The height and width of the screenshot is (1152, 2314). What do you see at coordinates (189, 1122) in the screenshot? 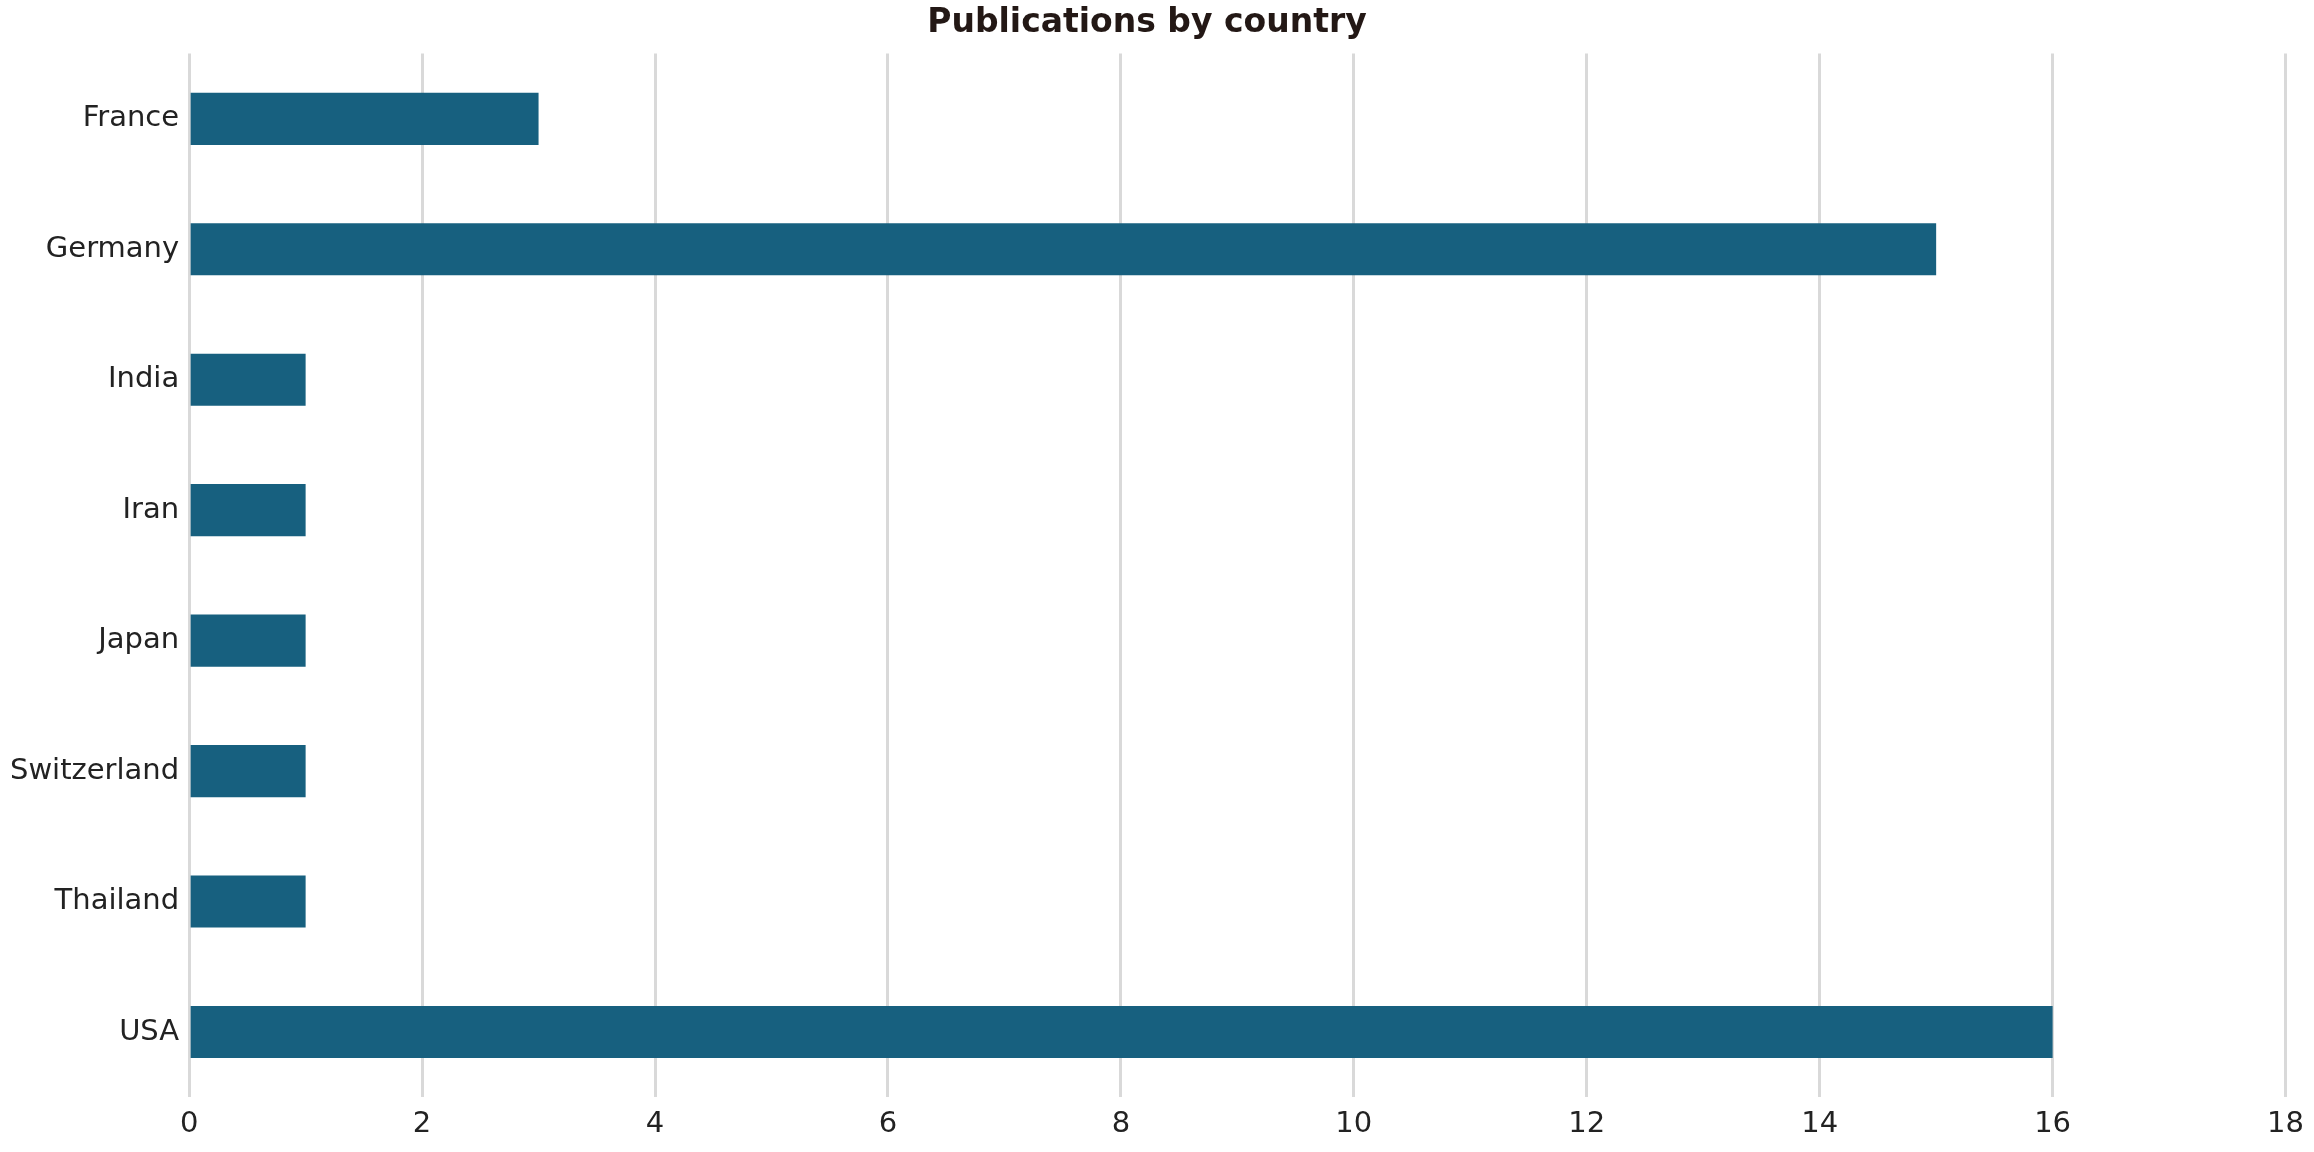
I see `x-tick-label: 0` at bounding box center [189, 1122].